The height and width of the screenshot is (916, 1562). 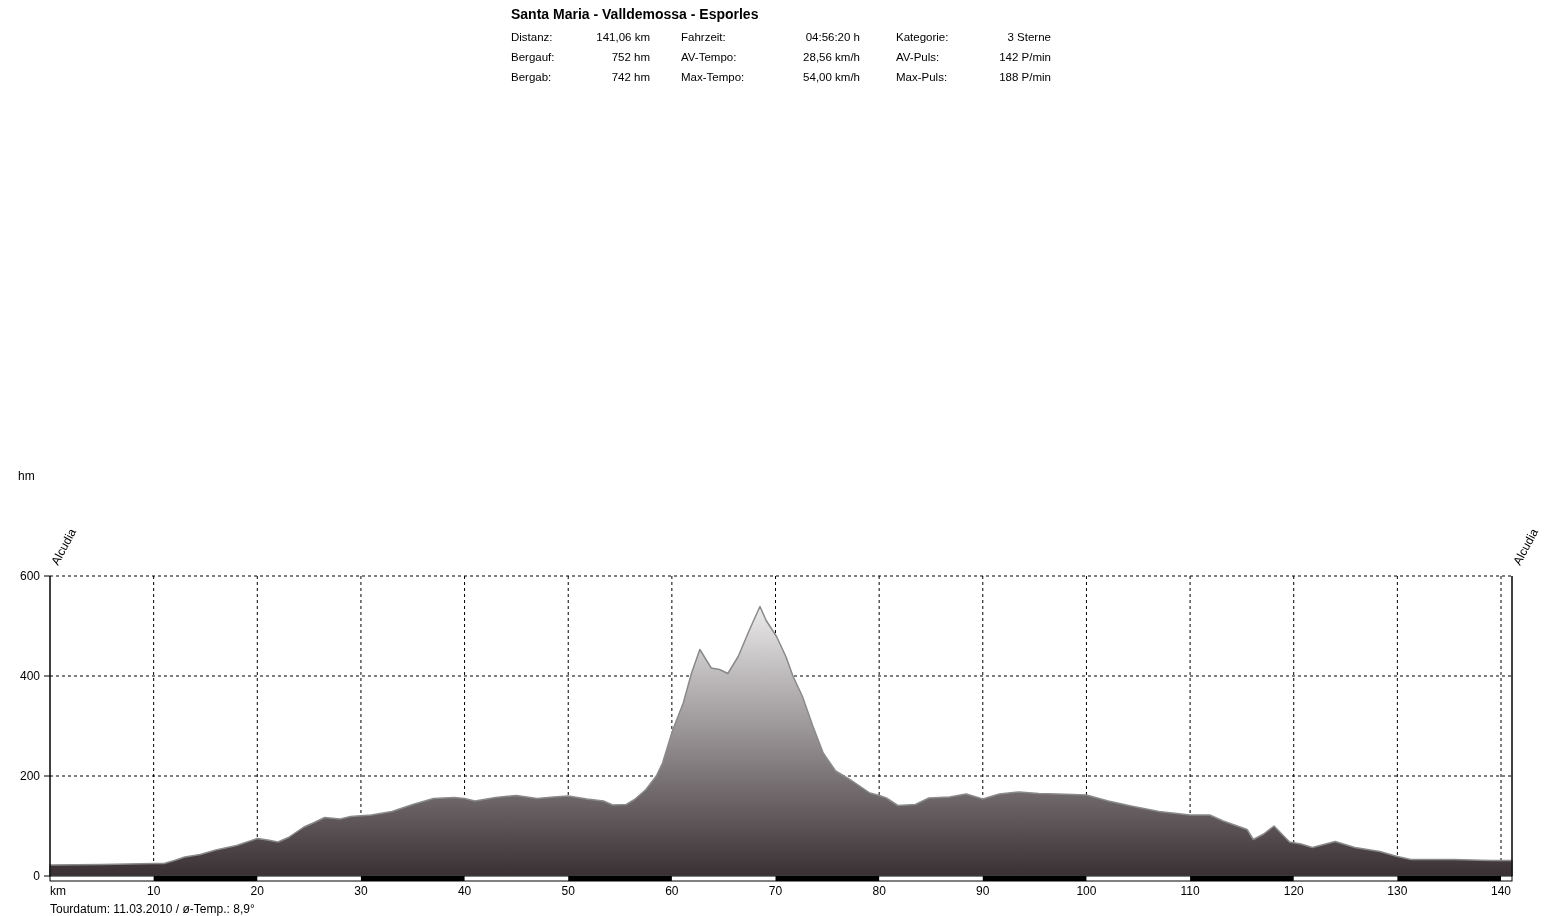 I want to click on chart-title: Santa Maria - Valldemossa - Esporles, so click(x=635, y=14).